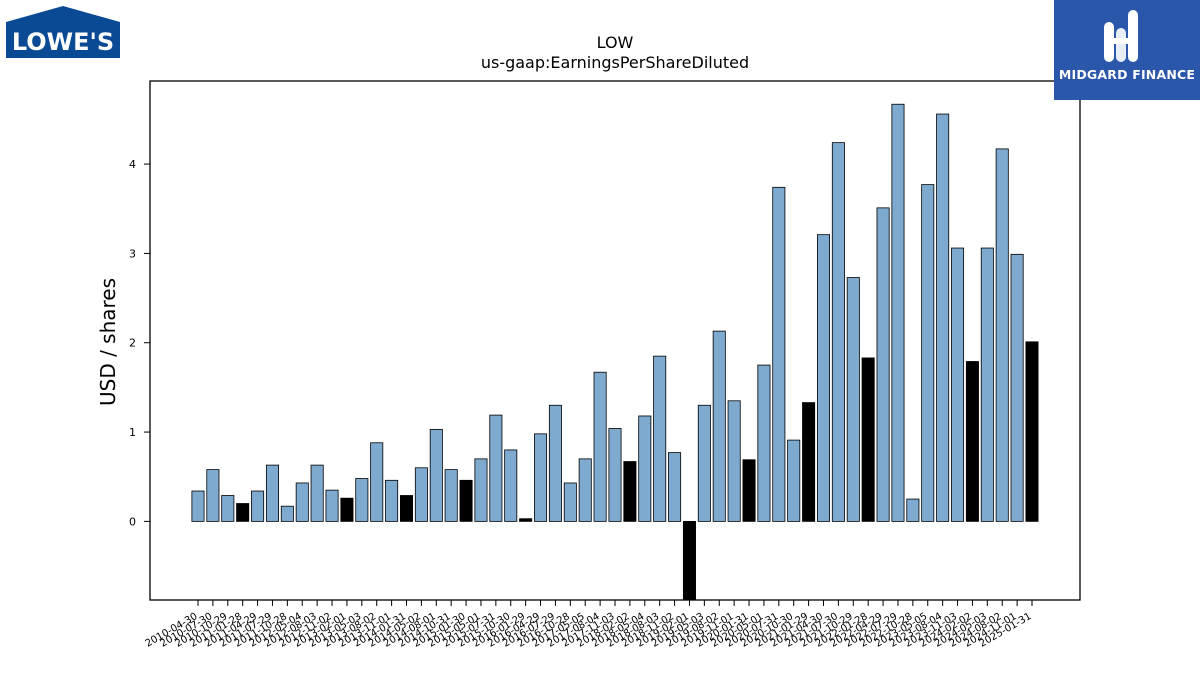 This screenshot has height=675, width=1200. What do you see at coordinates (139, 343) in the screenshot?
I see `y-axis-ticks: 0 1 2 3 4` at bounding box center [139, 343].